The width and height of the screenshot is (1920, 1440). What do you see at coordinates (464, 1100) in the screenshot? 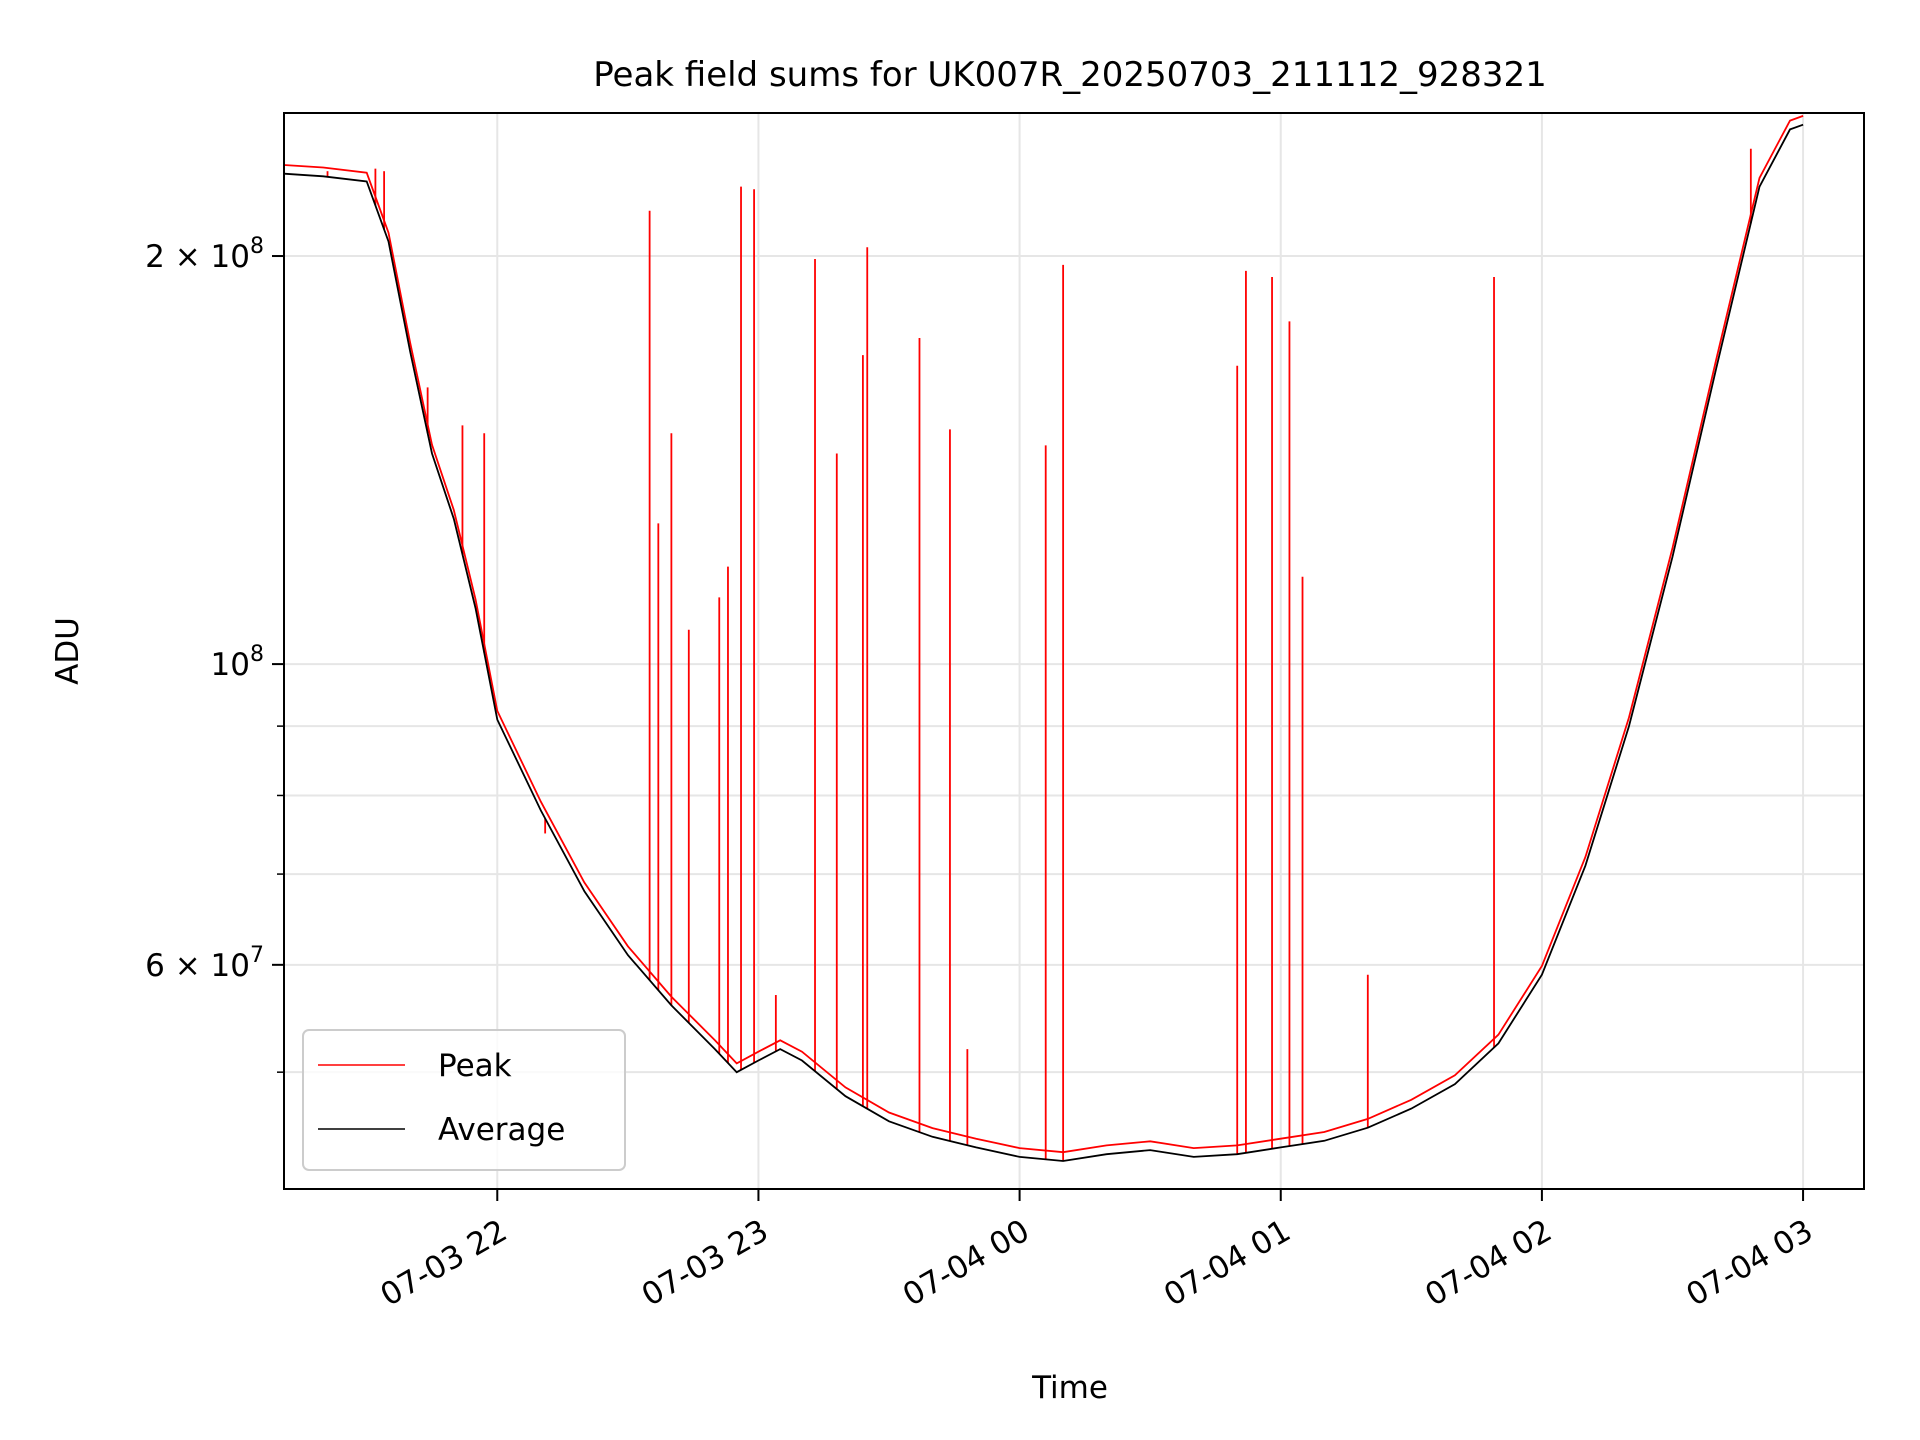
I see `legend: Peak Average` at bounding box center [464, 1100].